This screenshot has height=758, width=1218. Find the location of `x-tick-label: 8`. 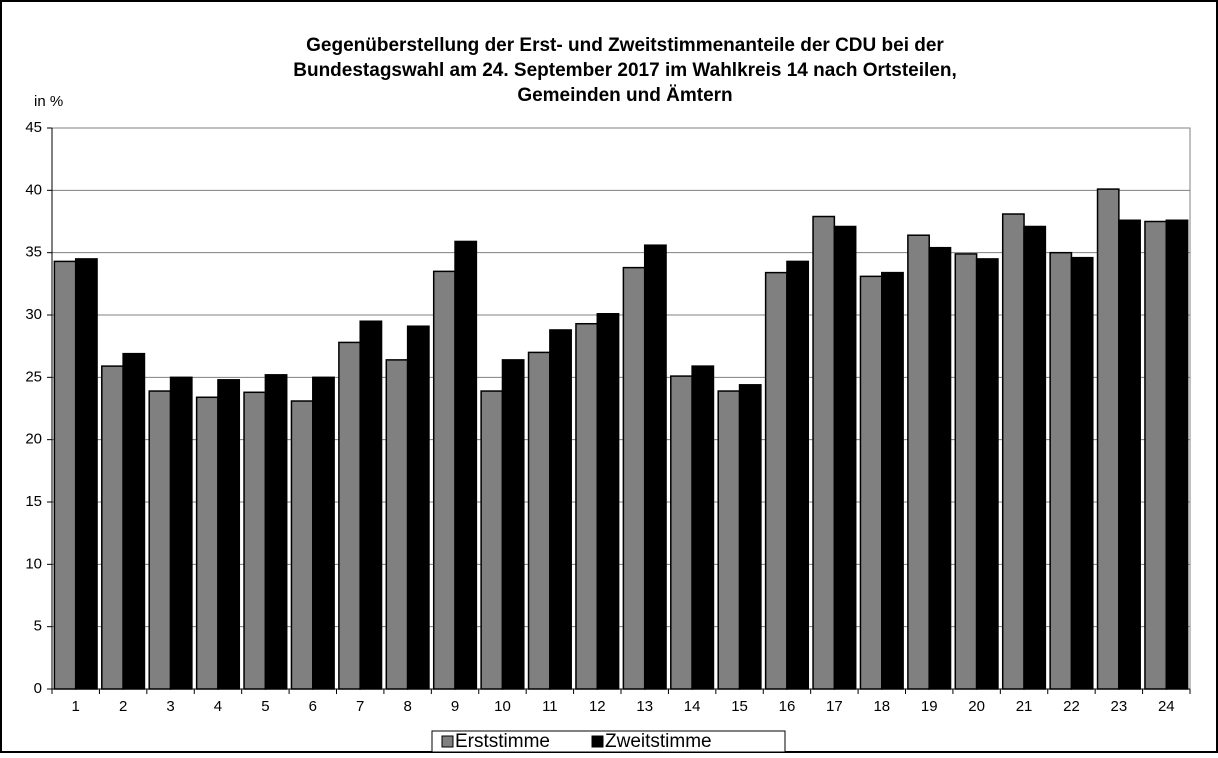

x-tick-label: 8 is located at coordinates (407, 706).